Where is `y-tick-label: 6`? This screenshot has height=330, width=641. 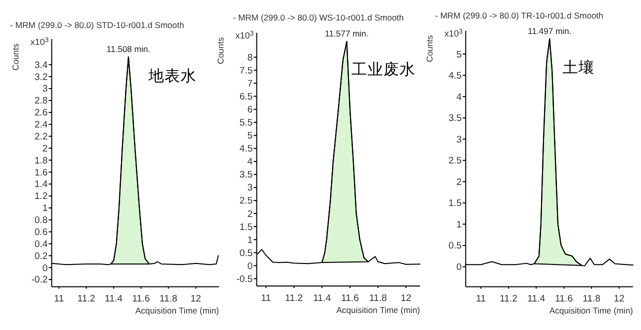 y-tick-label: 6 is located at coordinates (250, 110).